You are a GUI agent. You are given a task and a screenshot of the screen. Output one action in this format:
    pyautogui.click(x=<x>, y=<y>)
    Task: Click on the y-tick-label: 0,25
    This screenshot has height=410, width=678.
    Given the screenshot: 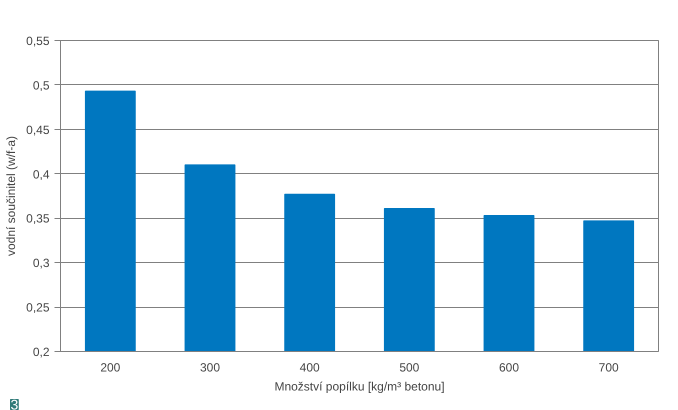 What is the action you would take?
    pyautogui.click(x=38, y=307)
    